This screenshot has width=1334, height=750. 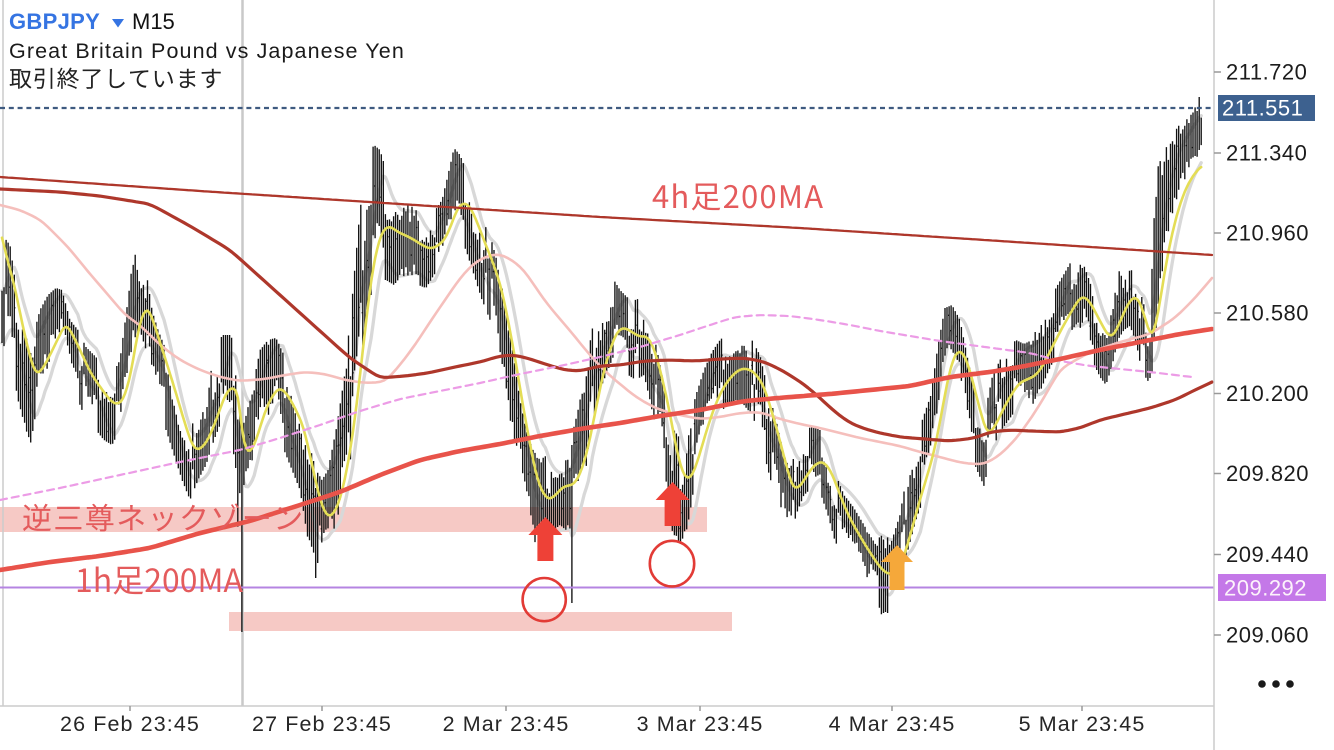 I want to click on svg-text: 27 Feb 23:45, so click(x=322, y=724).